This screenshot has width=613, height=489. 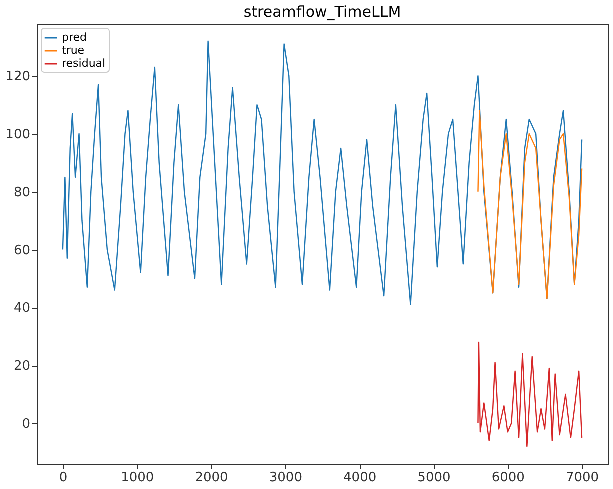 I want to click on y-tick-label: 0, so click(x=26, y=424).